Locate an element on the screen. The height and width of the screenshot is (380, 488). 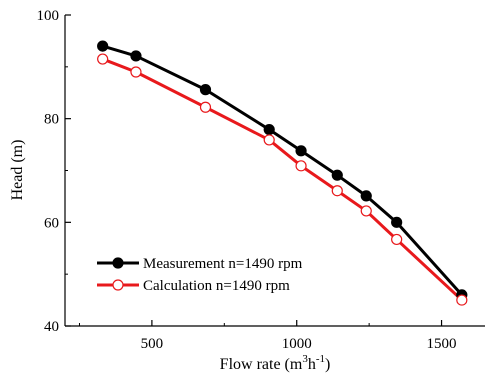
x-axis-title-end: ) is located at coordinates (327, 364).